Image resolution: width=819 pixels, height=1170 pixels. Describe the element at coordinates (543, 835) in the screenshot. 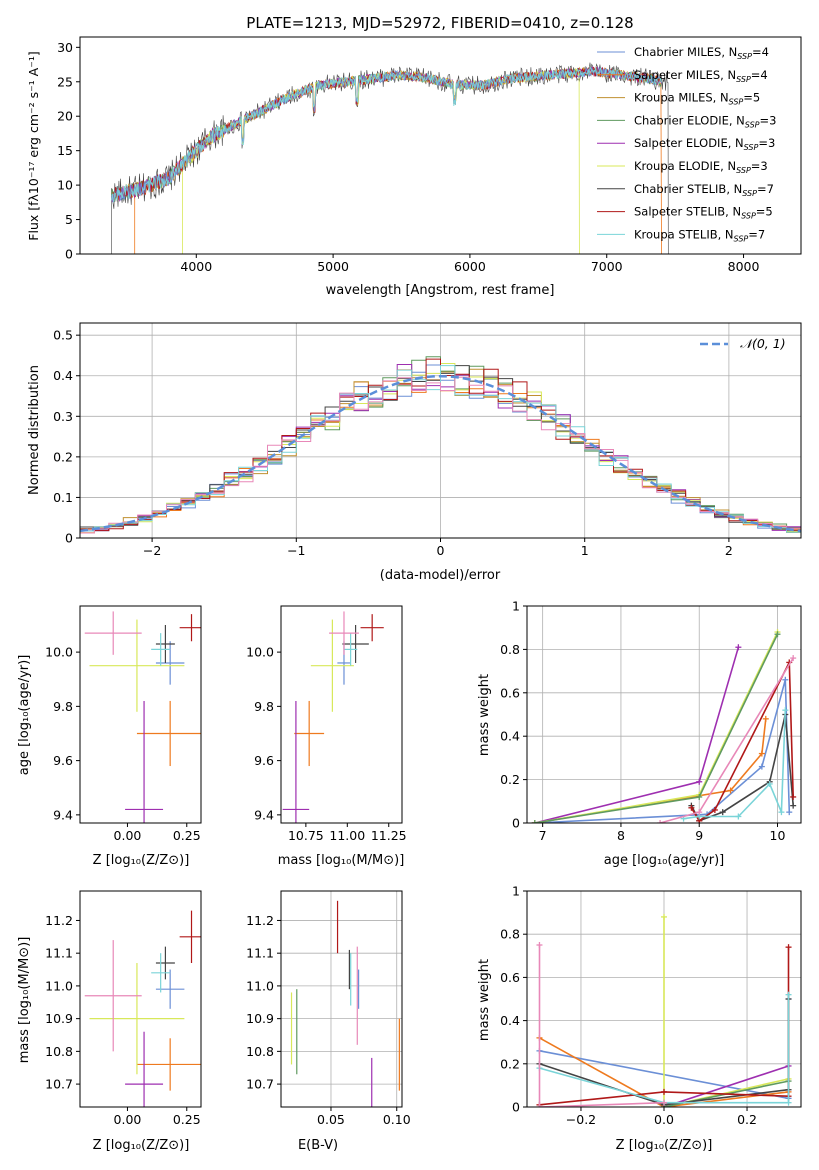

I see `x-tick-label: 7` at that location.